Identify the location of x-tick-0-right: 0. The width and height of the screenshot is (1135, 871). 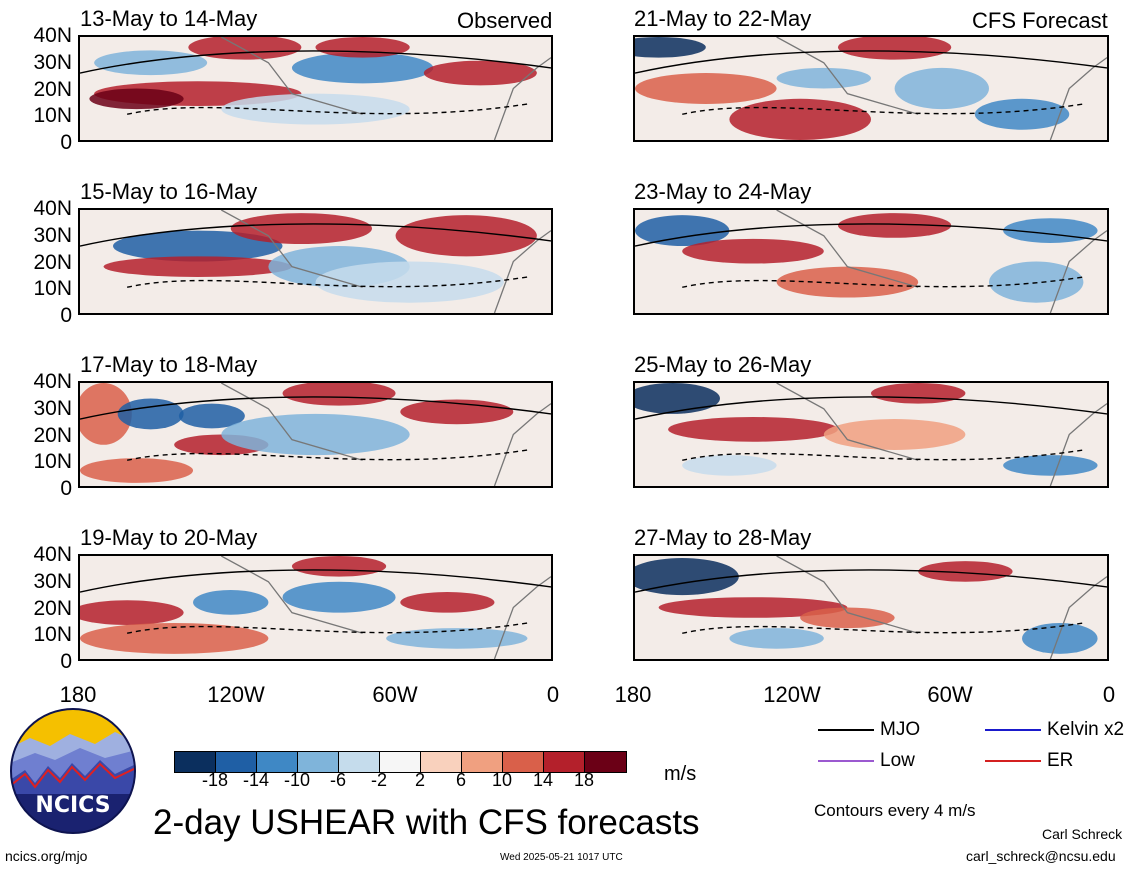
(1109, 694).